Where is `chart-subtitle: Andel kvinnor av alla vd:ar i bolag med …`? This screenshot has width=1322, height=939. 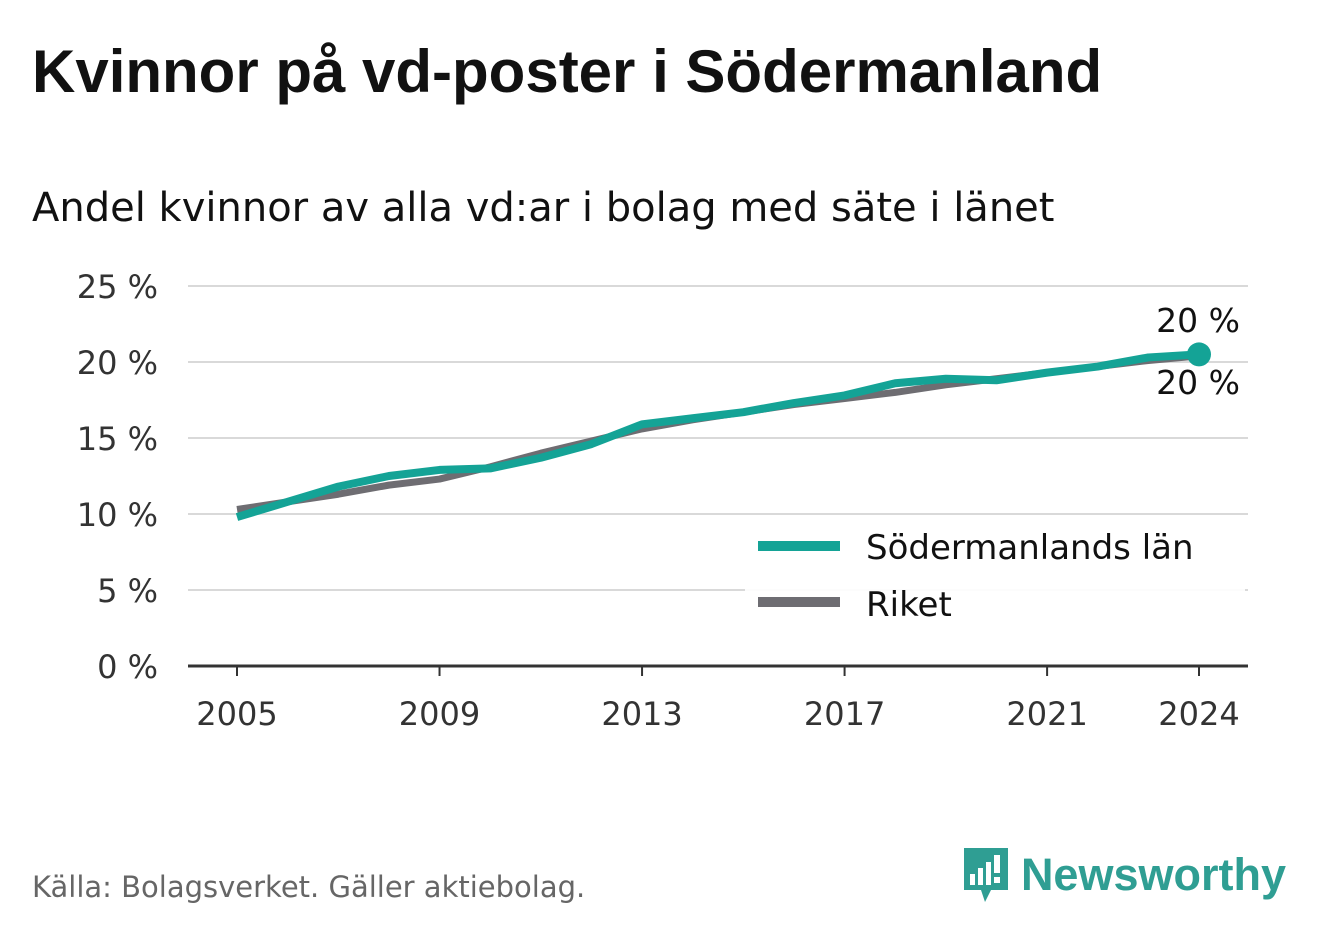 chart-subtitle: Andel kvinnor av alla vd:ar i bolag med … is located at coordinates (543, 208).